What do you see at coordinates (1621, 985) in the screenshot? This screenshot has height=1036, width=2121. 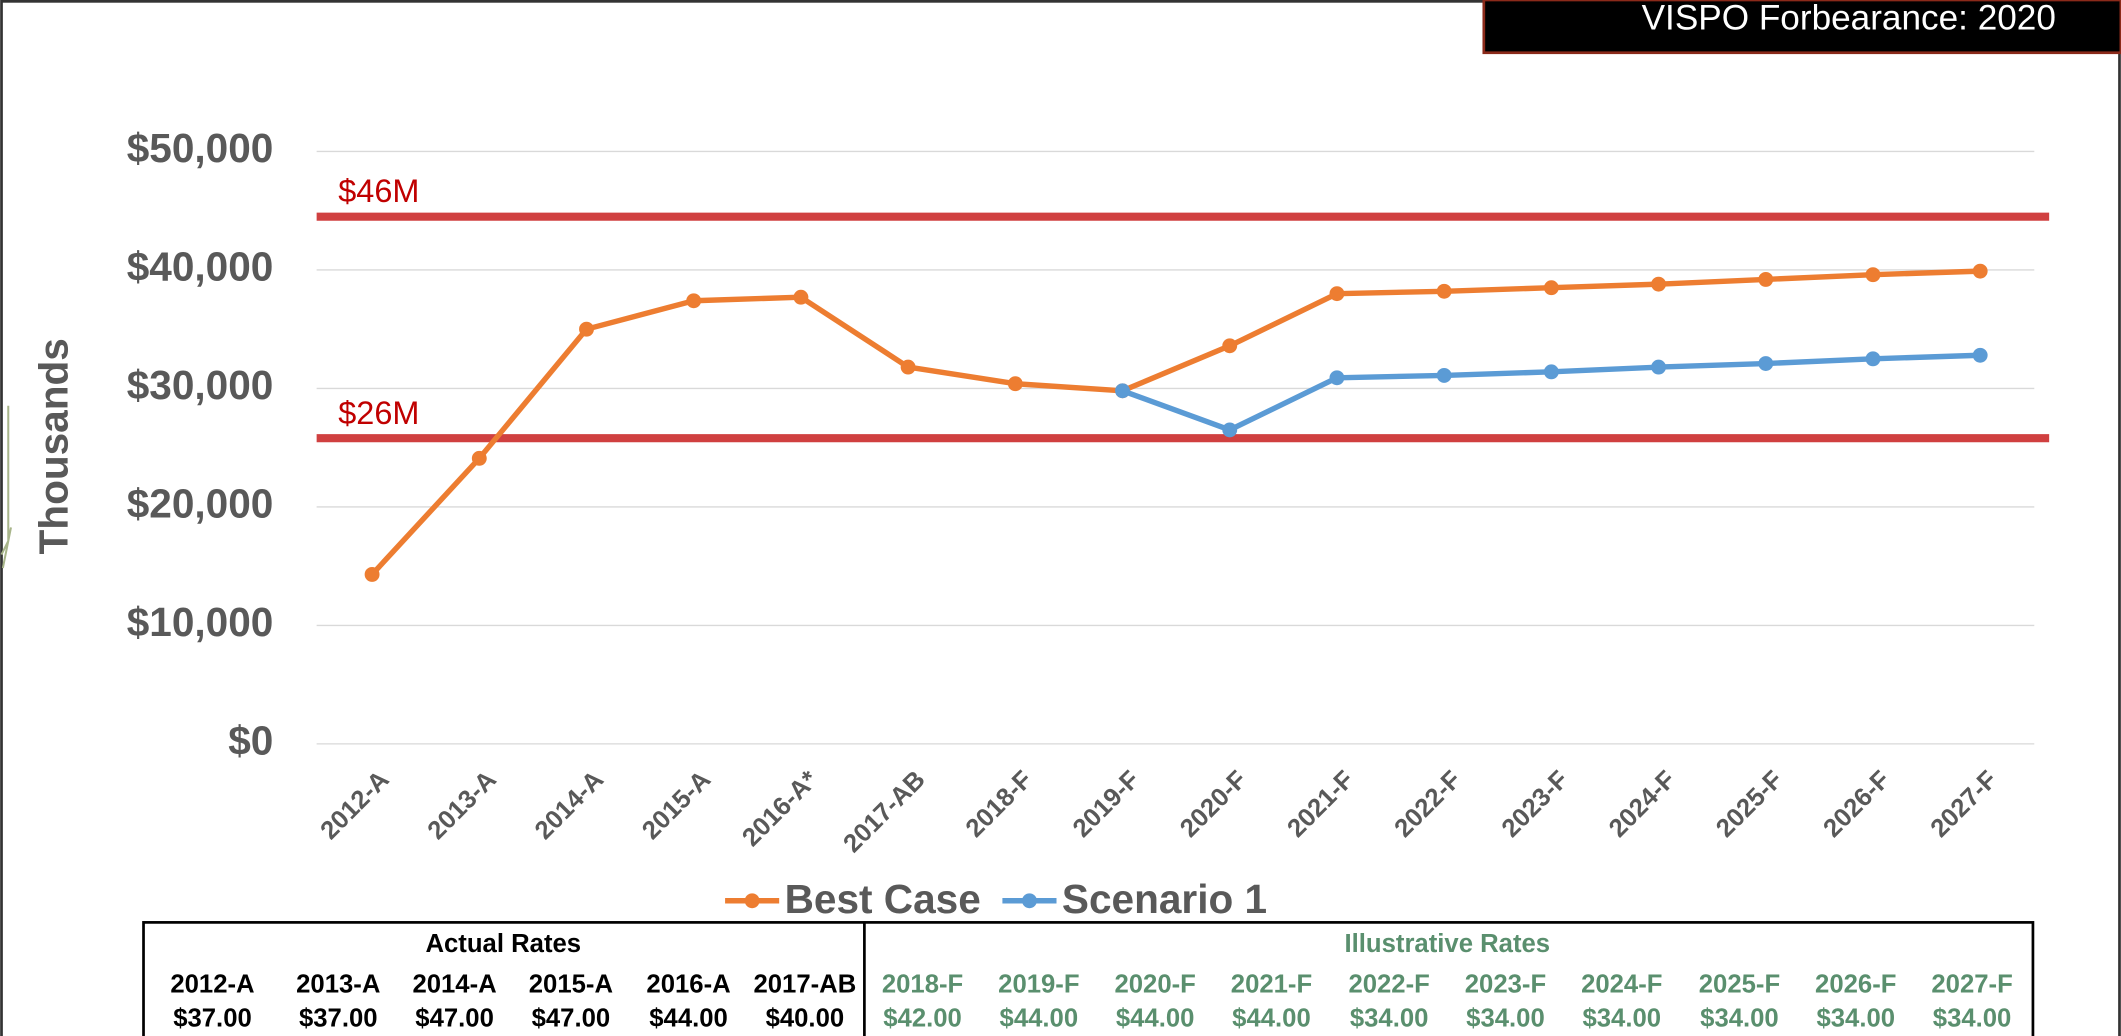 I see `table-year: 2024-F` at bounding box center [1621, 985].